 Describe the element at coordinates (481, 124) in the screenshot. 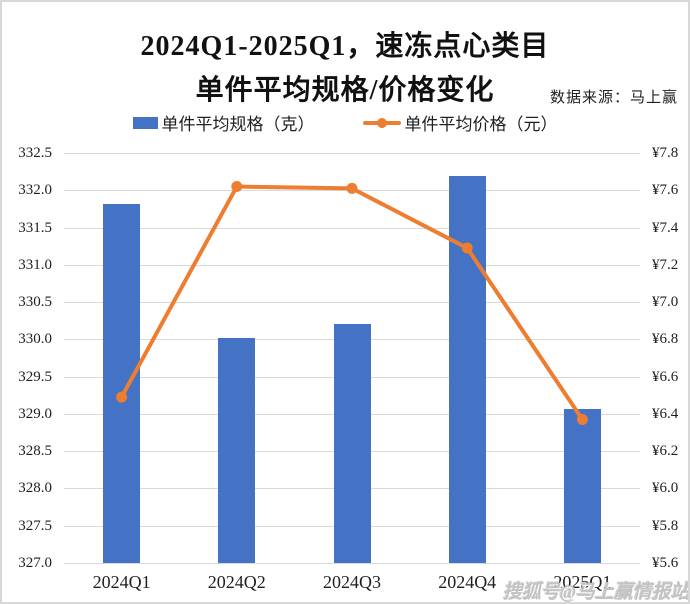

I see `legend-label-price: 单件平均价格（元）` at that location.